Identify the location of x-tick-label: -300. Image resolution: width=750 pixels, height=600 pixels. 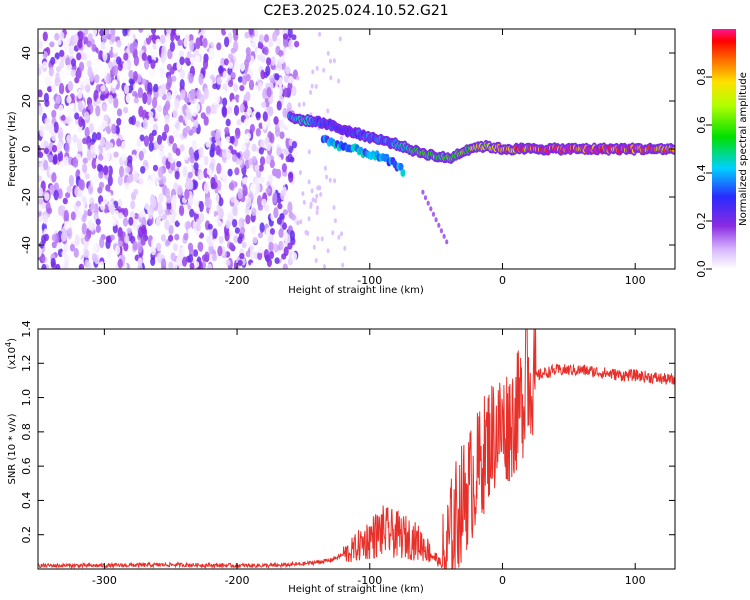
(104, 580).